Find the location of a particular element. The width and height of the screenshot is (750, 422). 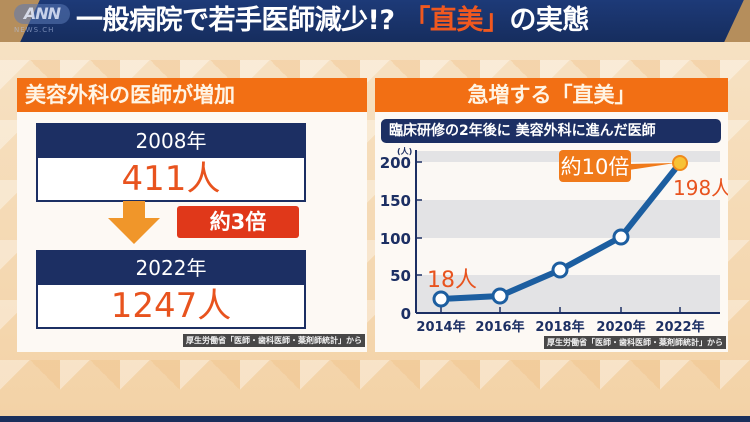

left-panel-title: 美容外科の医師が増加 is located at coordinates (192, 95).